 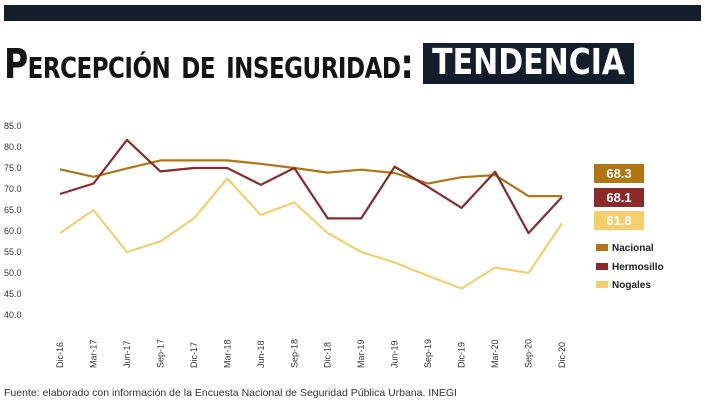 What do you see at coordinates (495, 353) in the screenshot?
I see `x-tick-label: Mar-20` at bounding box center [495, 353].